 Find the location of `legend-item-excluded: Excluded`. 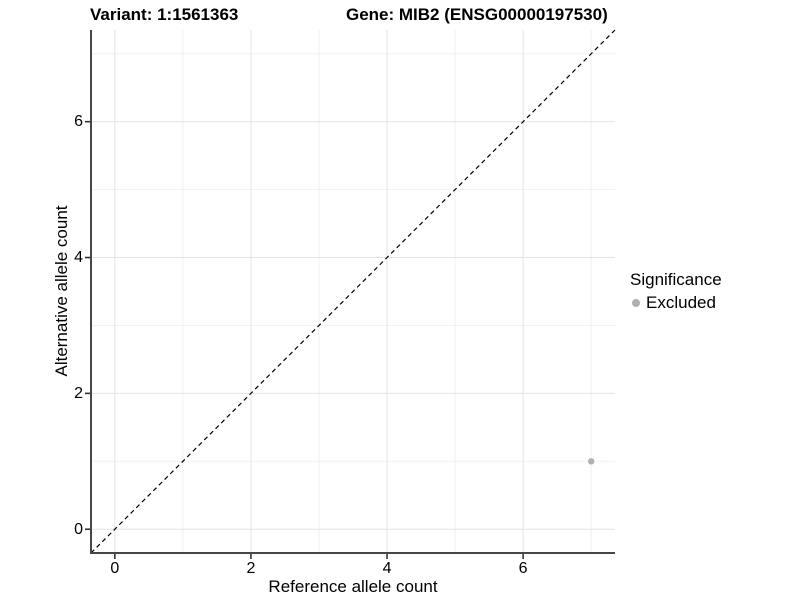

legend-item-excluded: Excluded is located at coordinates (676, 303).